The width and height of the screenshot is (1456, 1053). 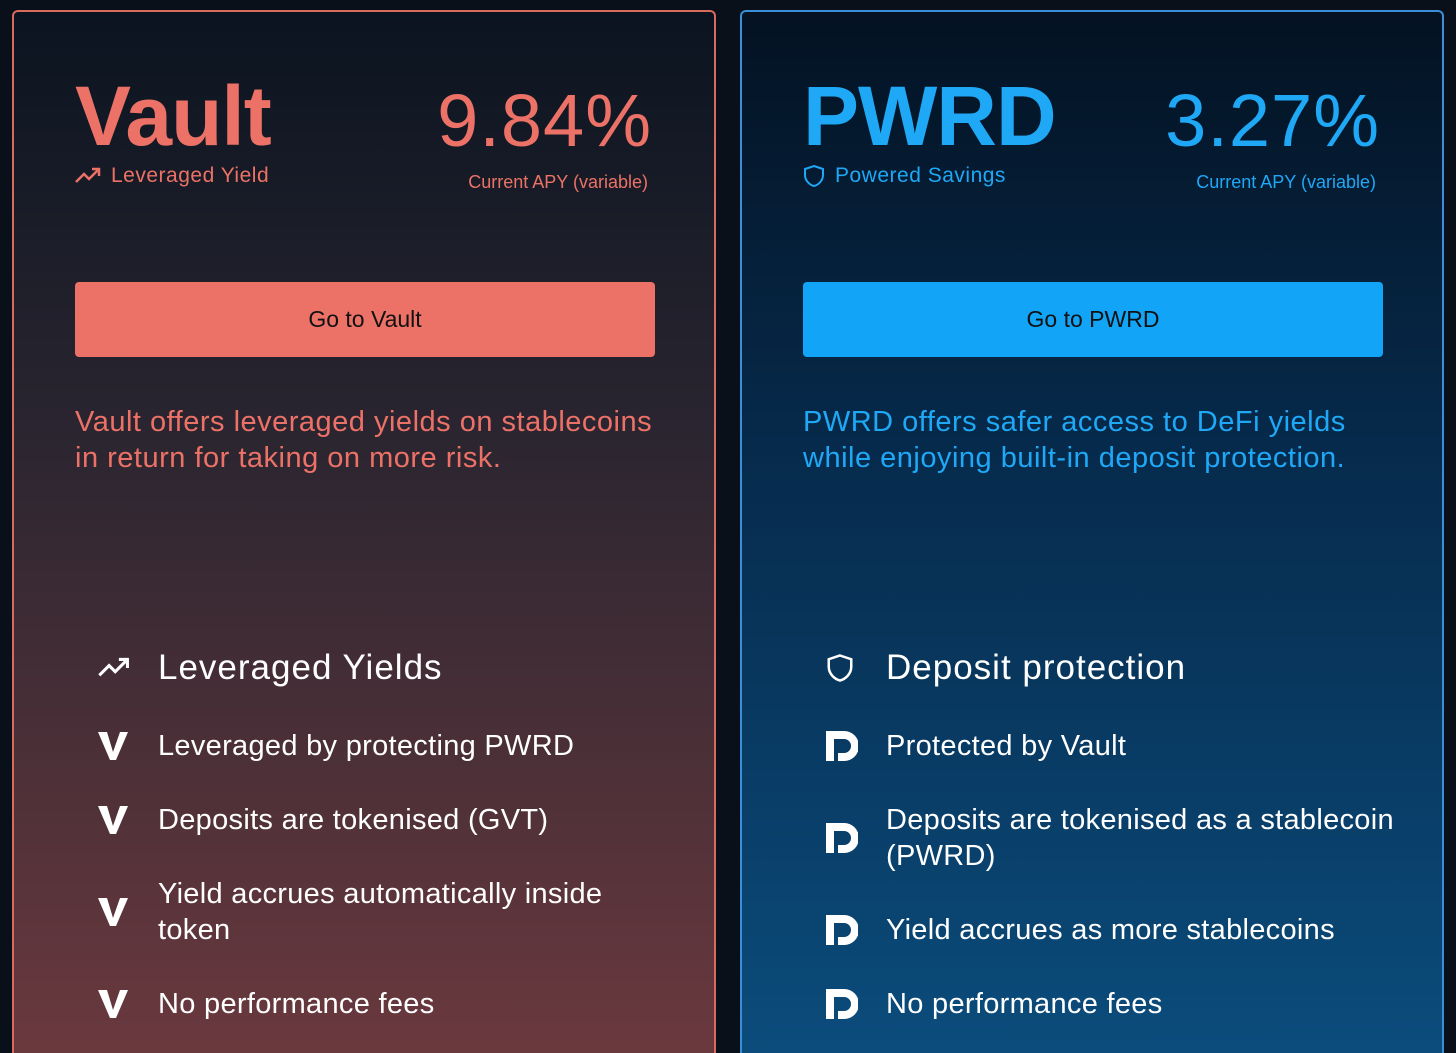 What do you see at coordinates (366, 746) in the screenshot?
I see `feature-text: Leveraged by protecting PWRD` at bounding box center [366, 746].